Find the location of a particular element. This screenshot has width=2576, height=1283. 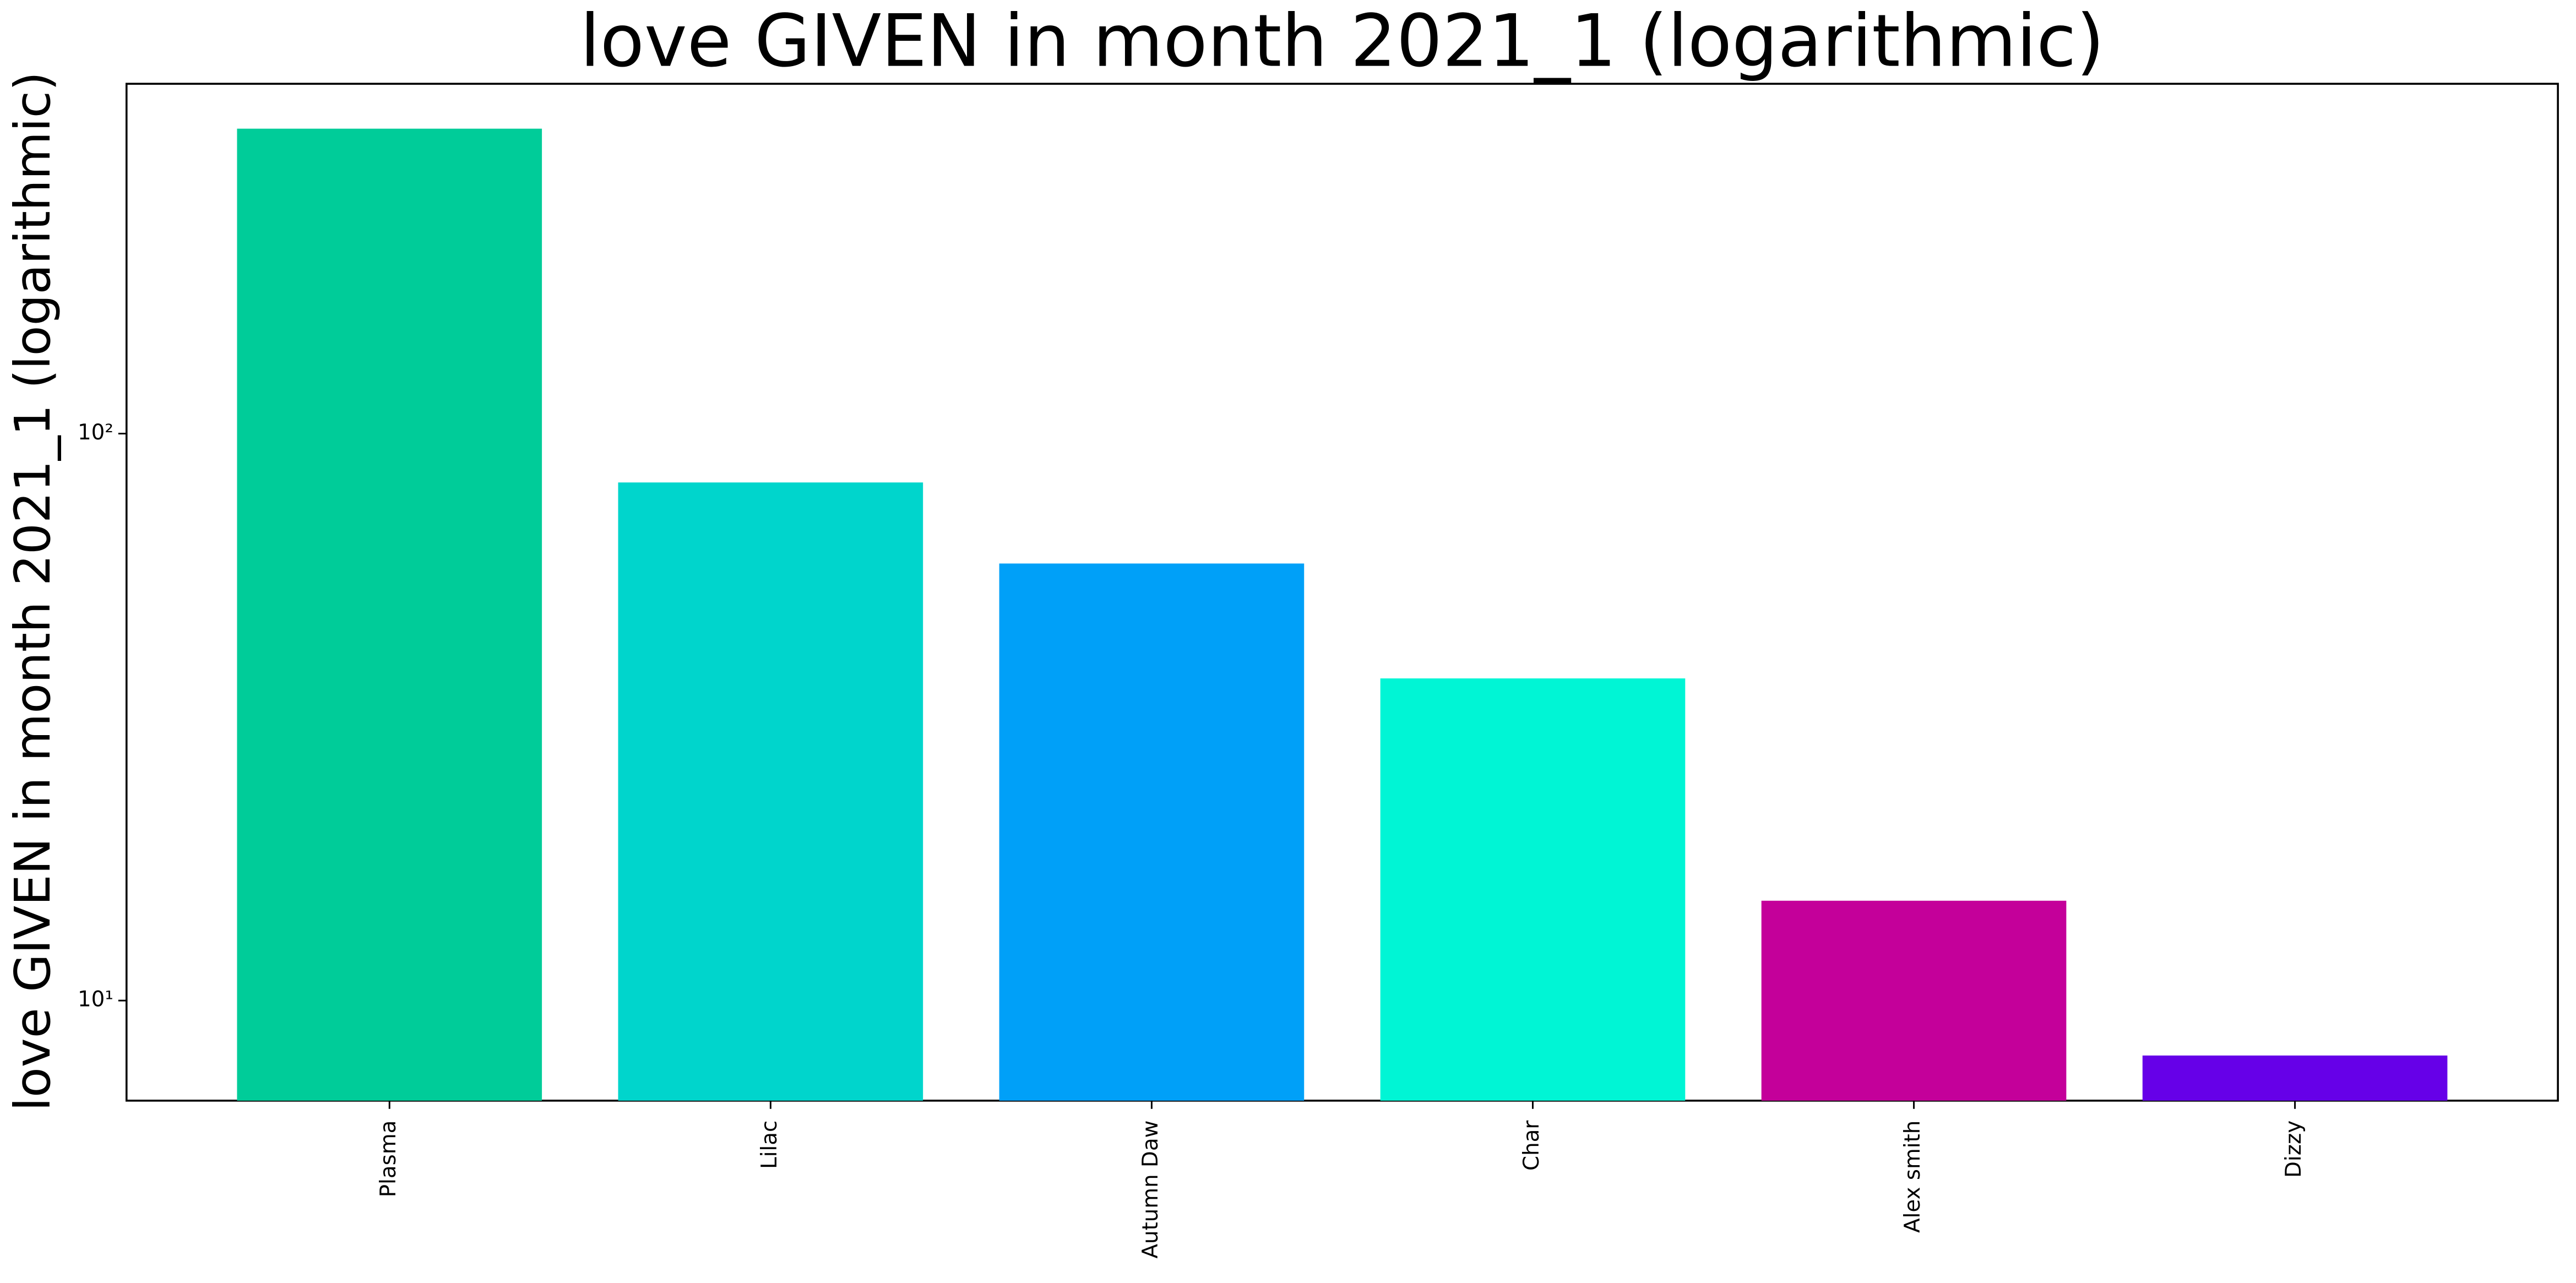

x-tick-label: Alex smith is located at coordinates (1913, 1177).